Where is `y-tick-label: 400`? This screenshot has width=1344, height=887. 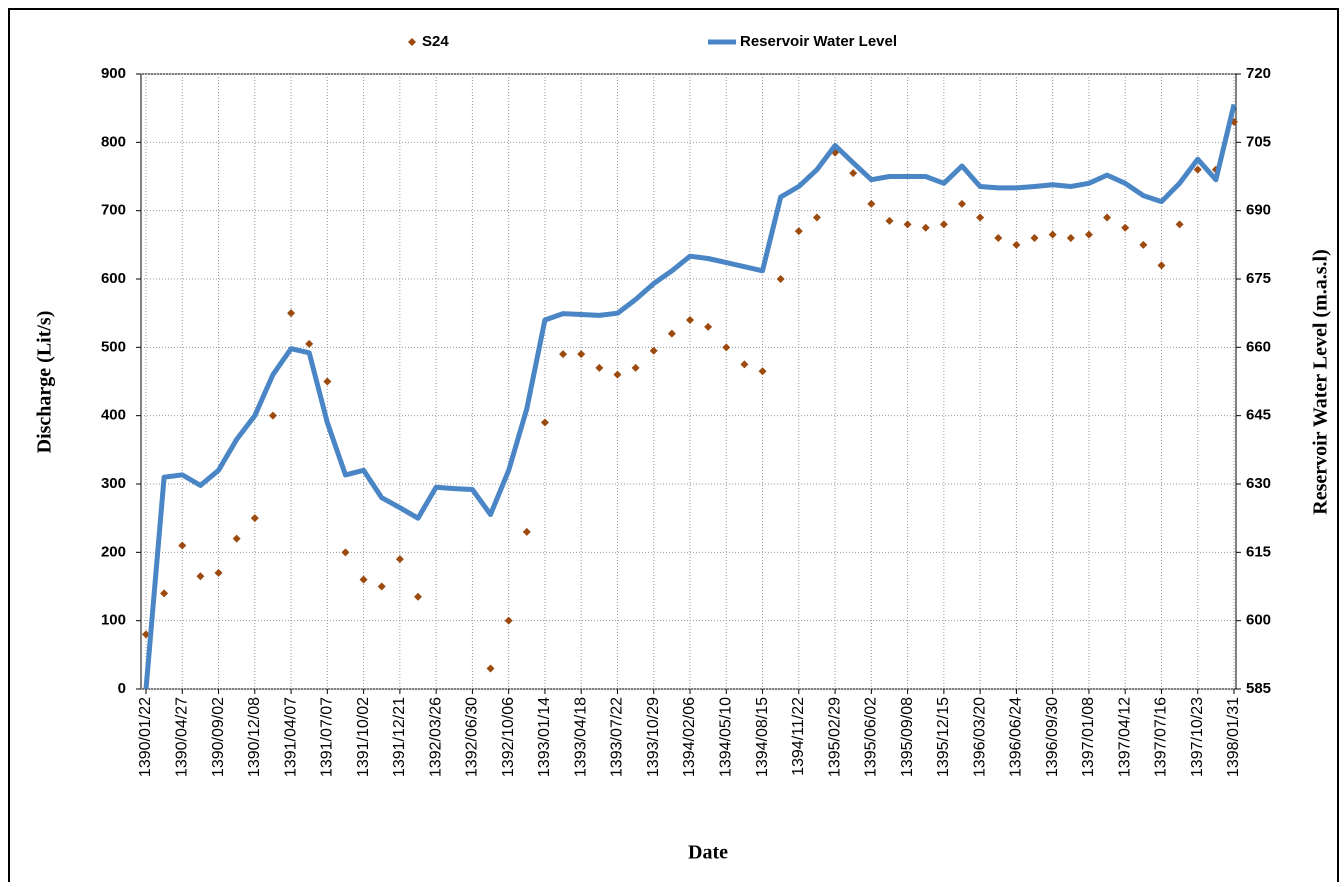
y-tick-label: 400 is located at coordinates (113, 415).